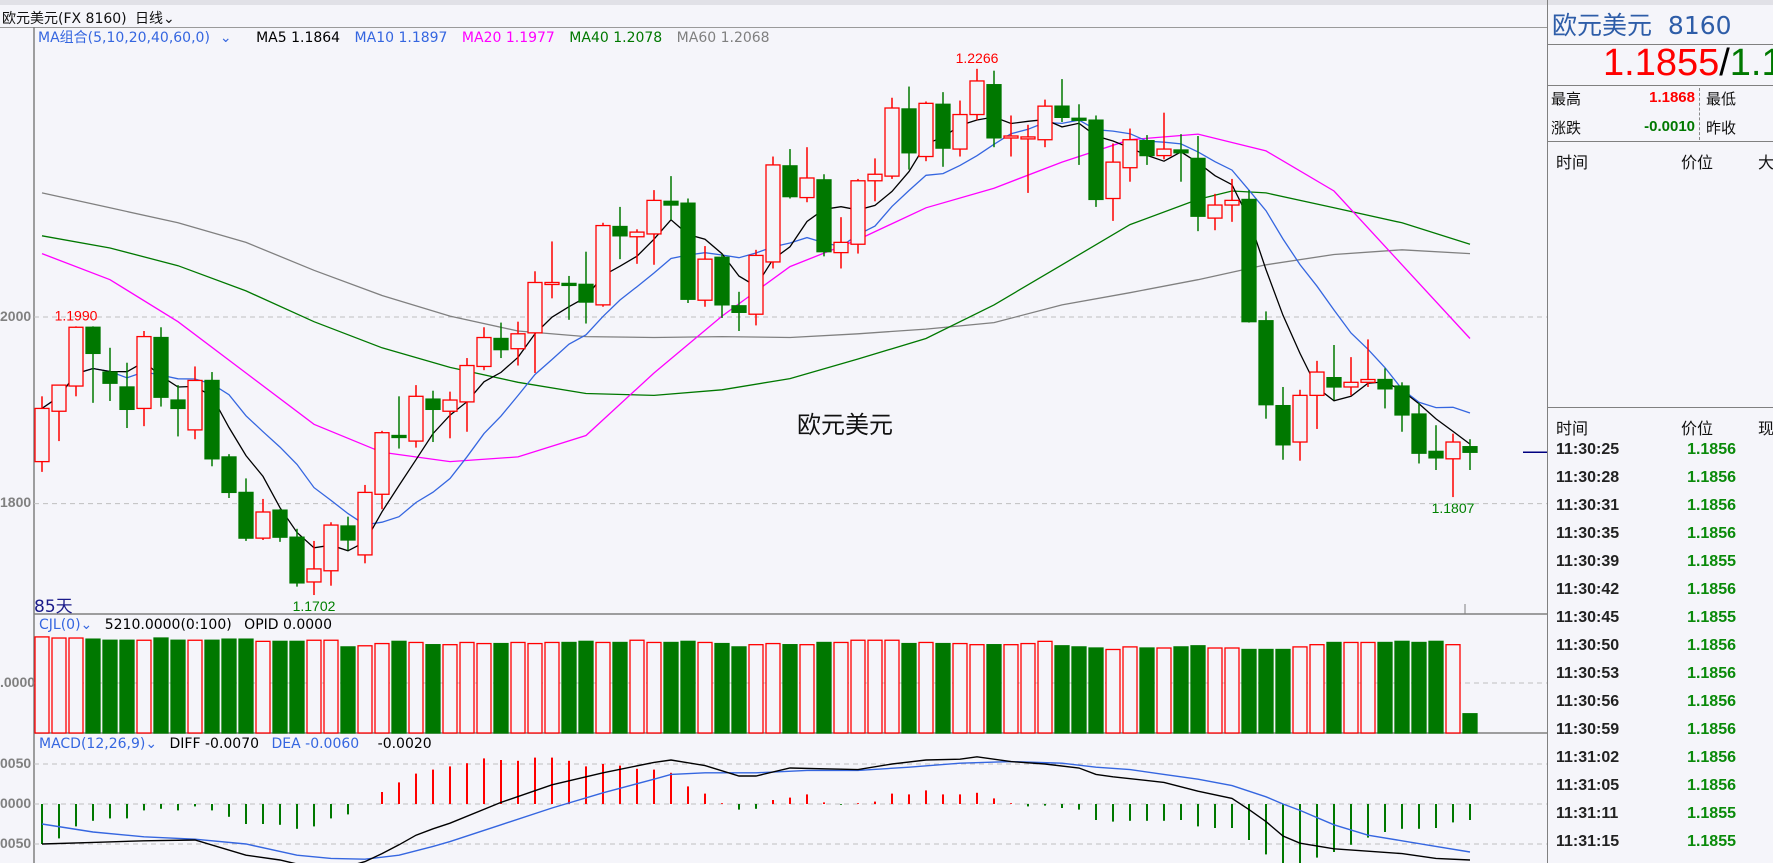 The image size is (1773, 863). Describe the element at coordinates (1602, 25) in the screenshot. I see `quote-name: 欧元美元` at that location.